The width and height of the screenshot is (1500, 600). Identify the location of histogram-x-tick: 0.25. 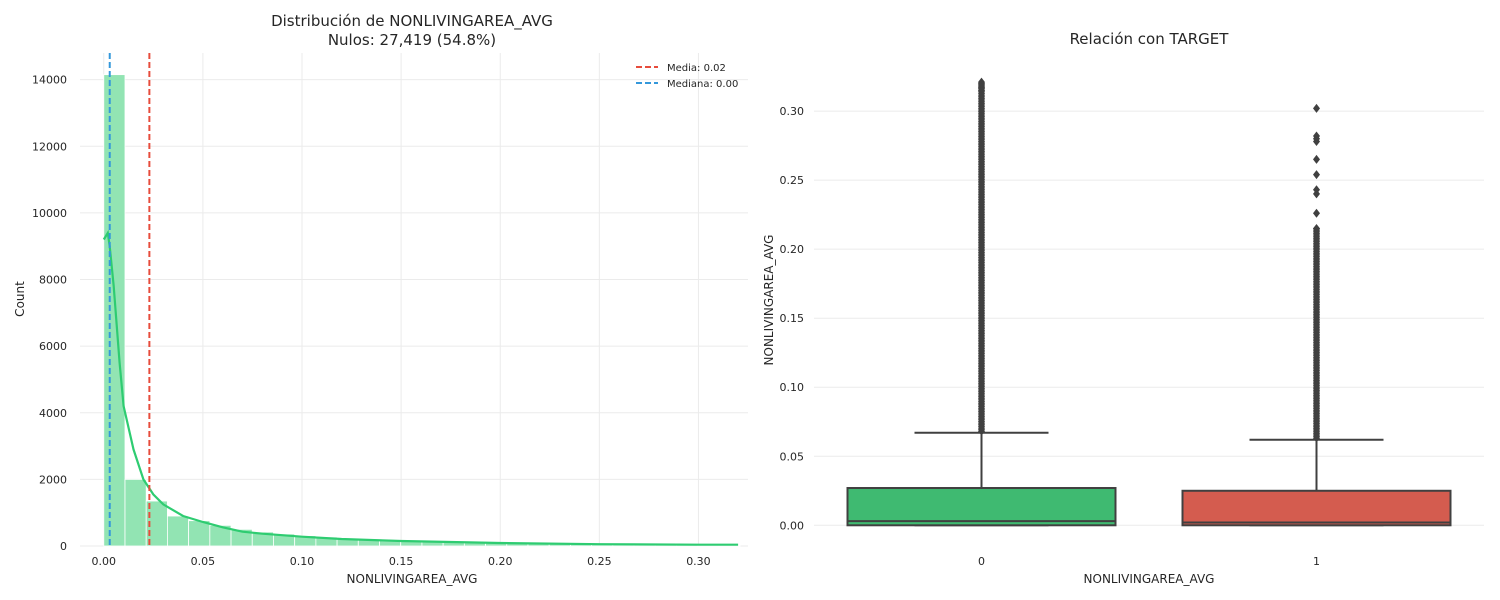
(599, 561).